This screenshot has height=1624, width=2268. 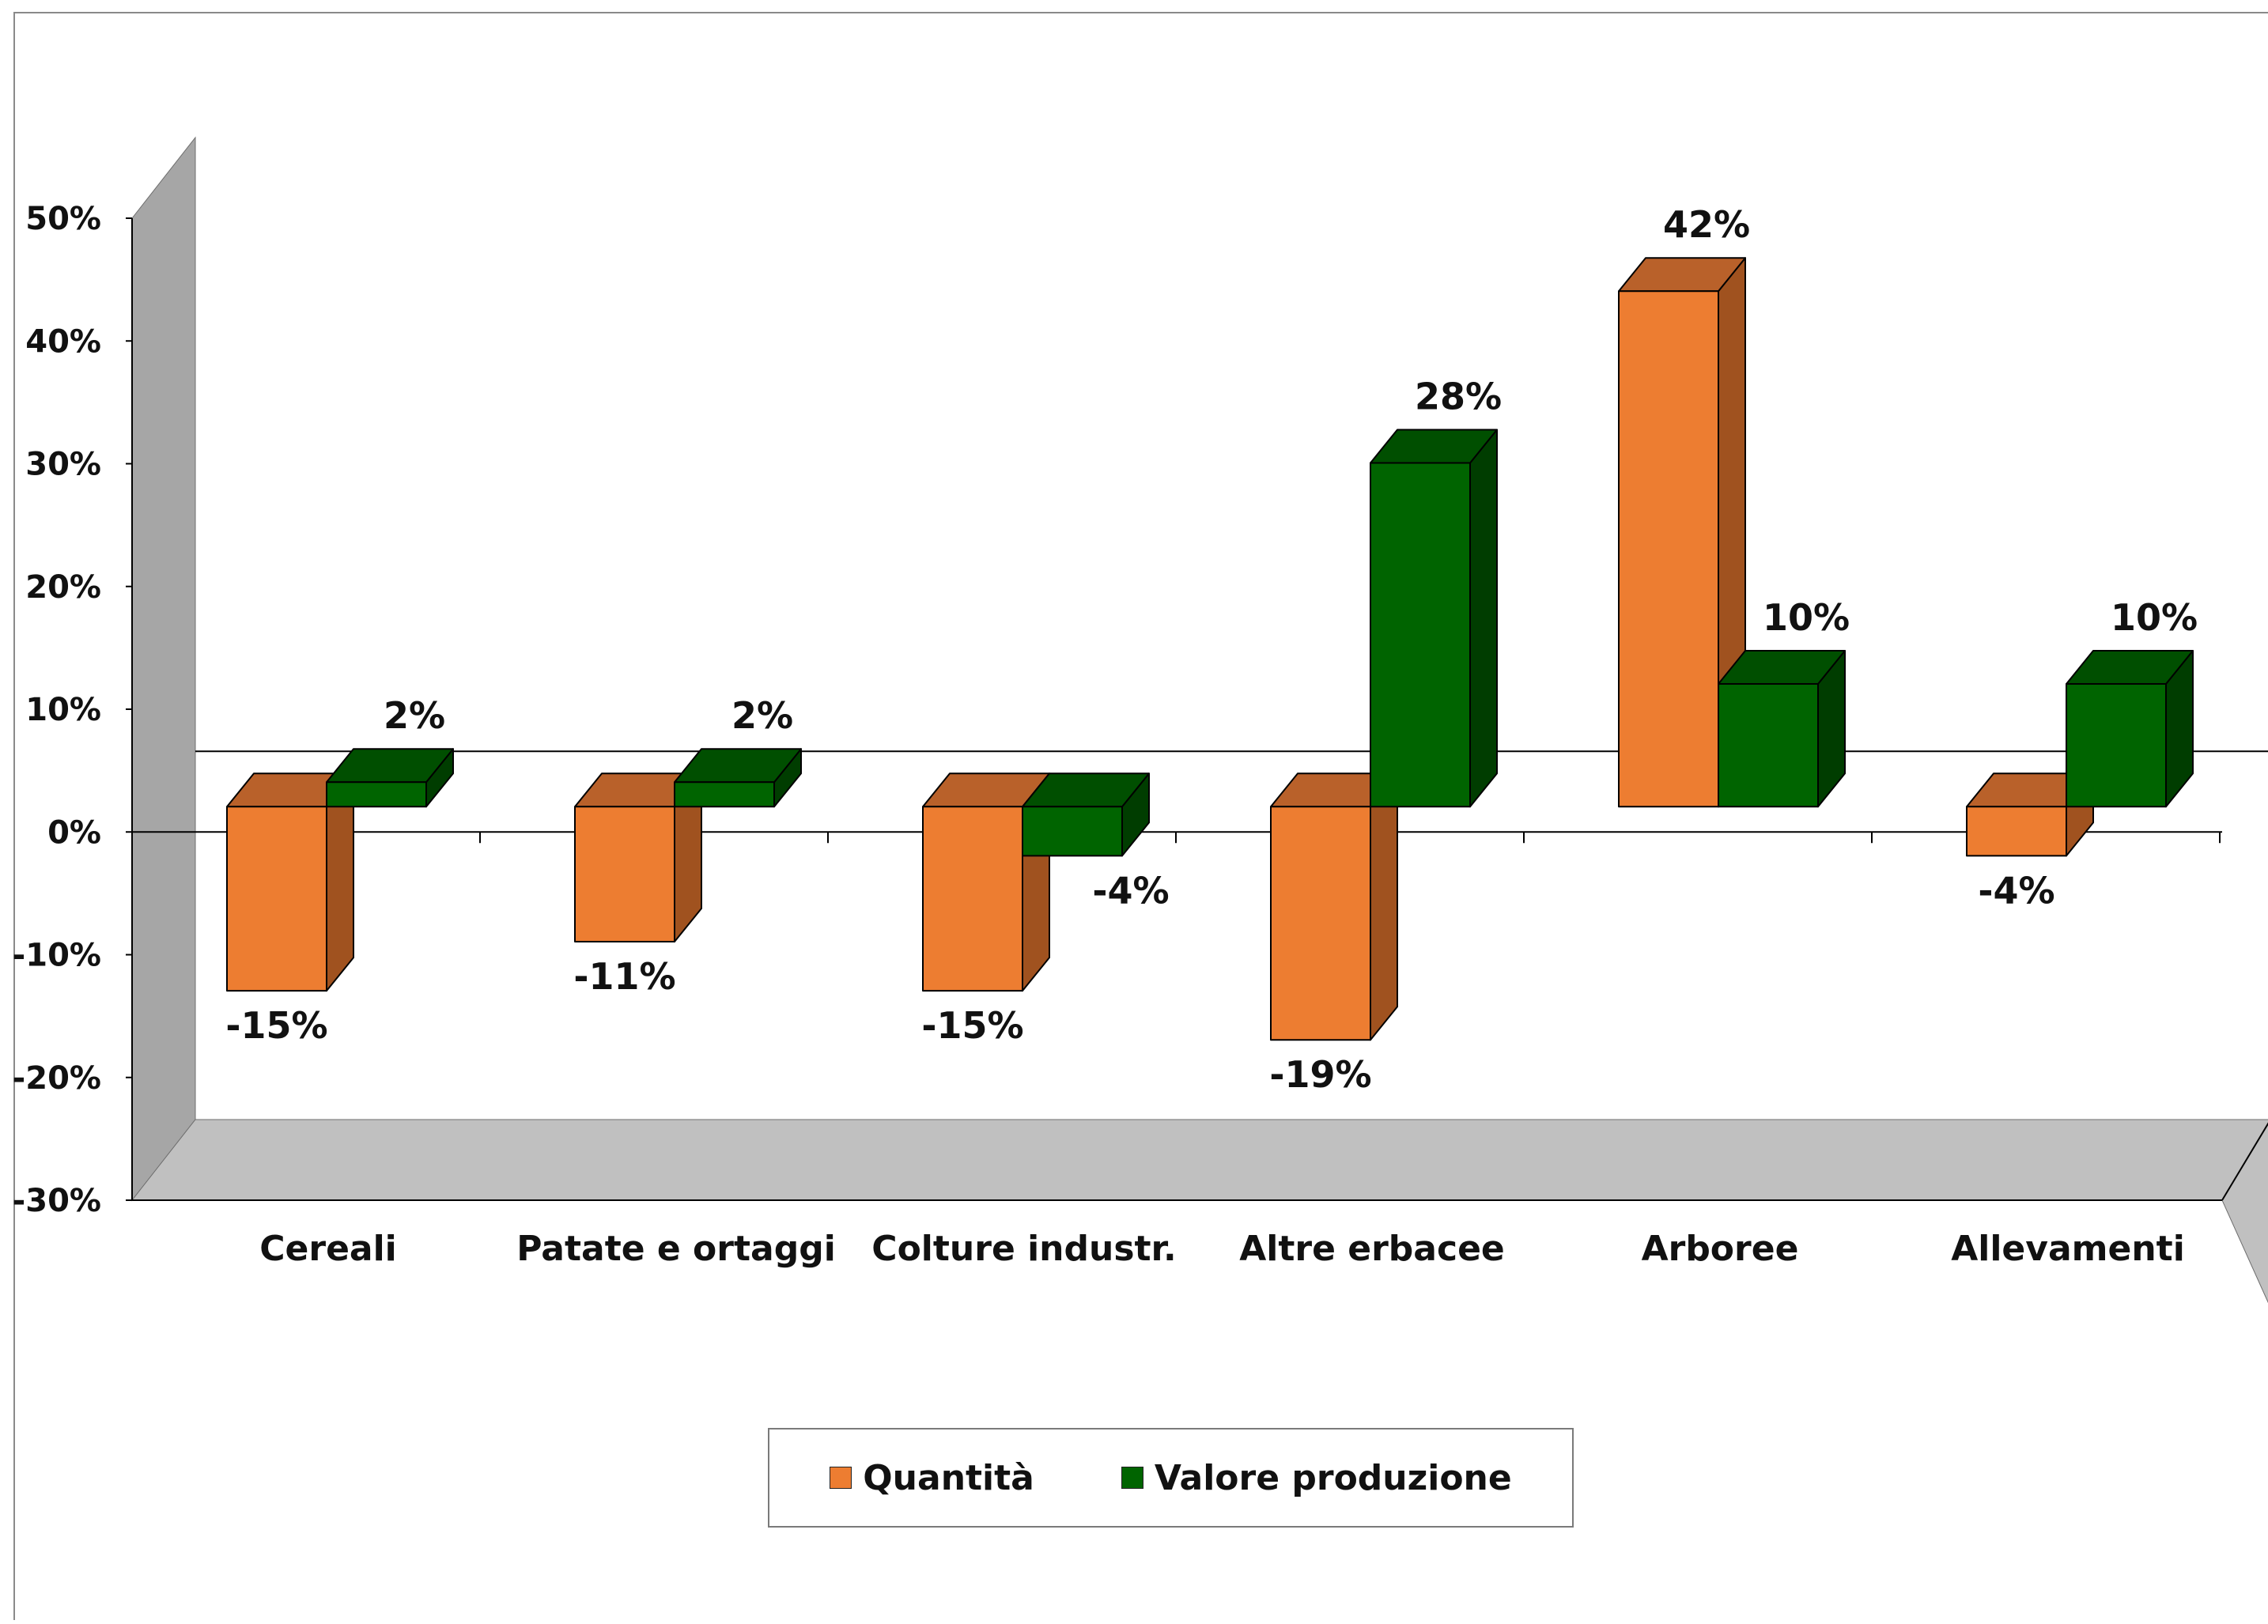 I want to click on floor-right-edge, so click(x=2245, y=1161).